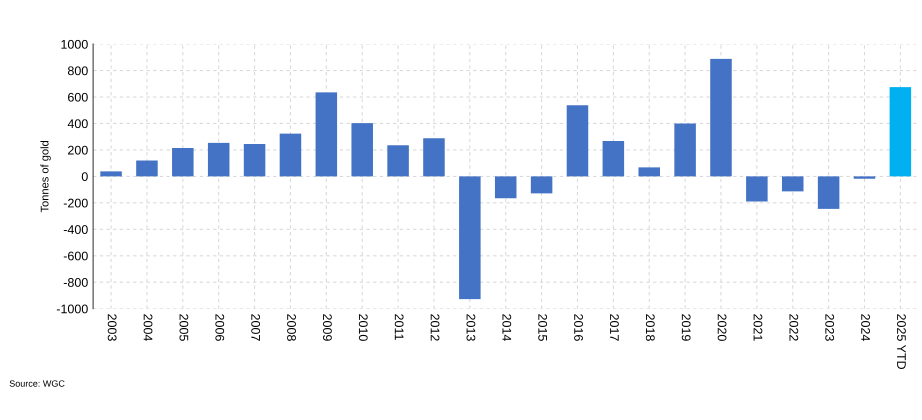 The height and width of the screenshot is (420, 922). Describe the element at coordinates (78, 97) in the screenshot. I see `y-tick-label: 600` at that location.